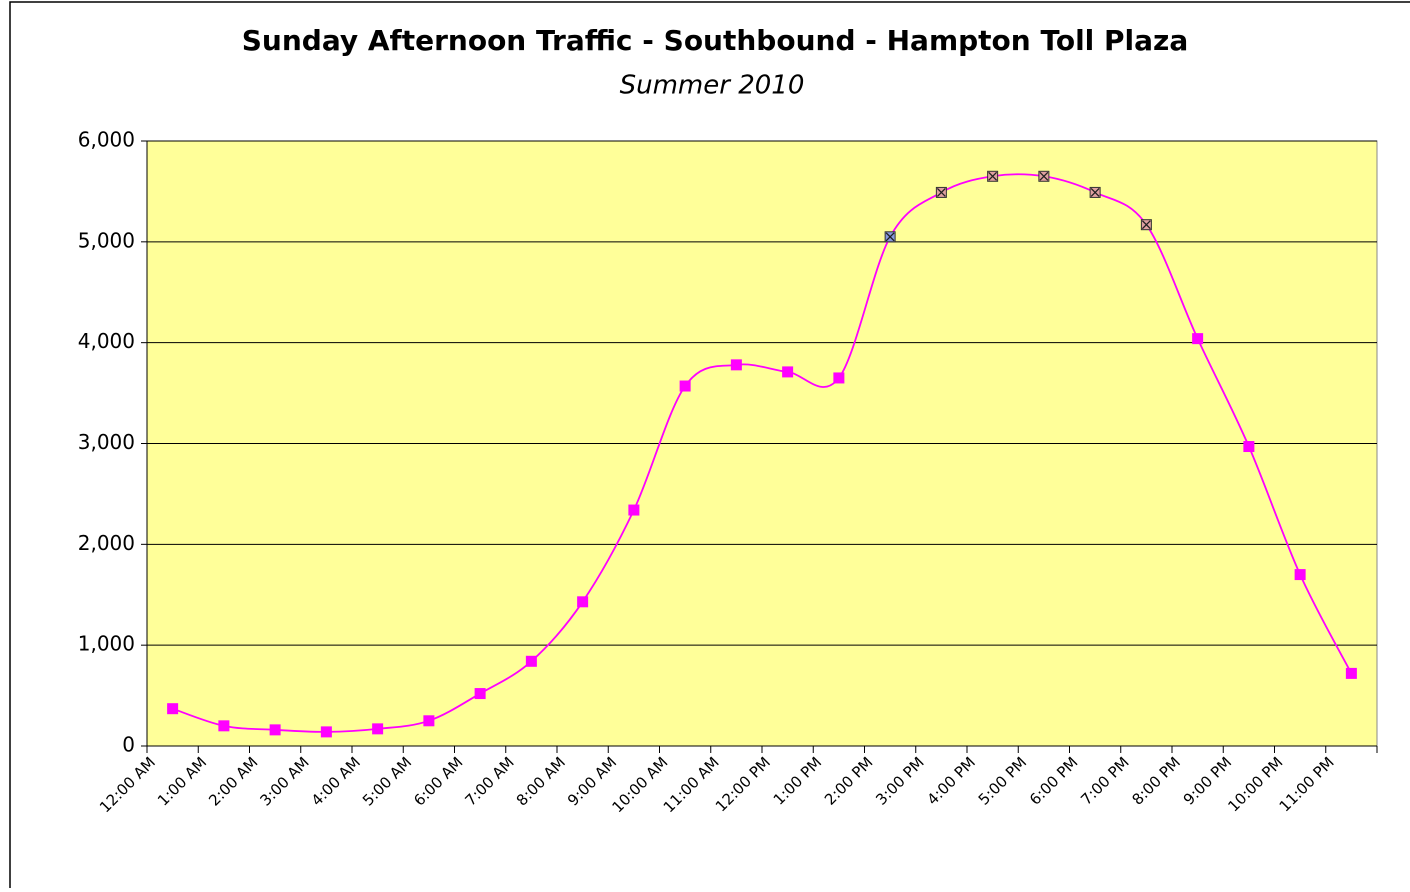 The height and width of the screenshot is (892, 1410). What do you see at coordinates (106, 543) in the screenshot?
I see `y-tick-label: 2,000` at bounding box center [106, 543].